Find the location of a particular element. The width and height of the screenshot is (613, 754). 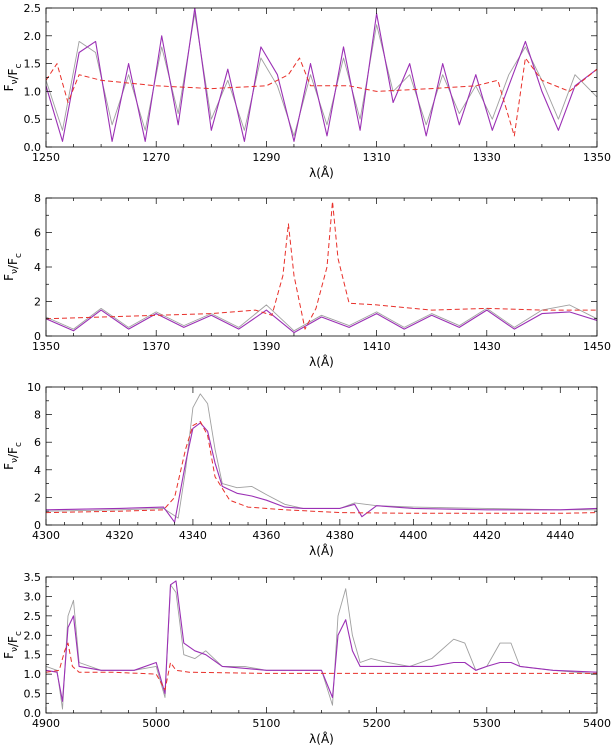

x-tick-label: 5200 is located at coordinates (377, 723).